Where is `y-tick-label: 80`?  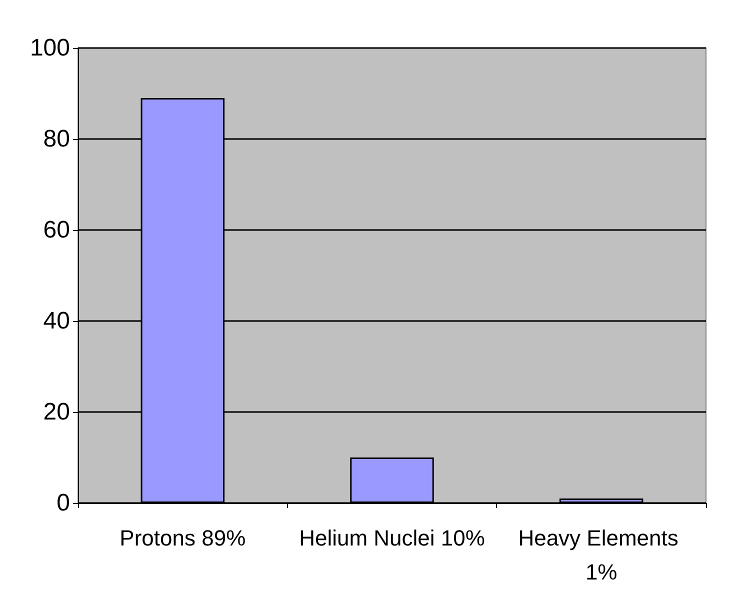 y-tick-label: 80 is located at coordinates (56, 139).